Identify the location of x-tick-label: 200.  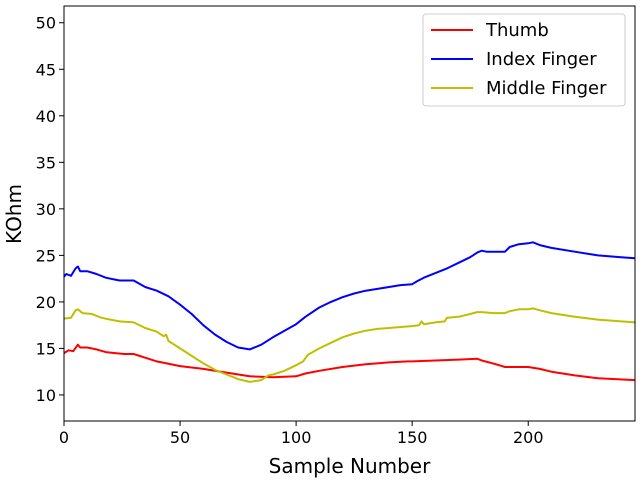
(528, 437).